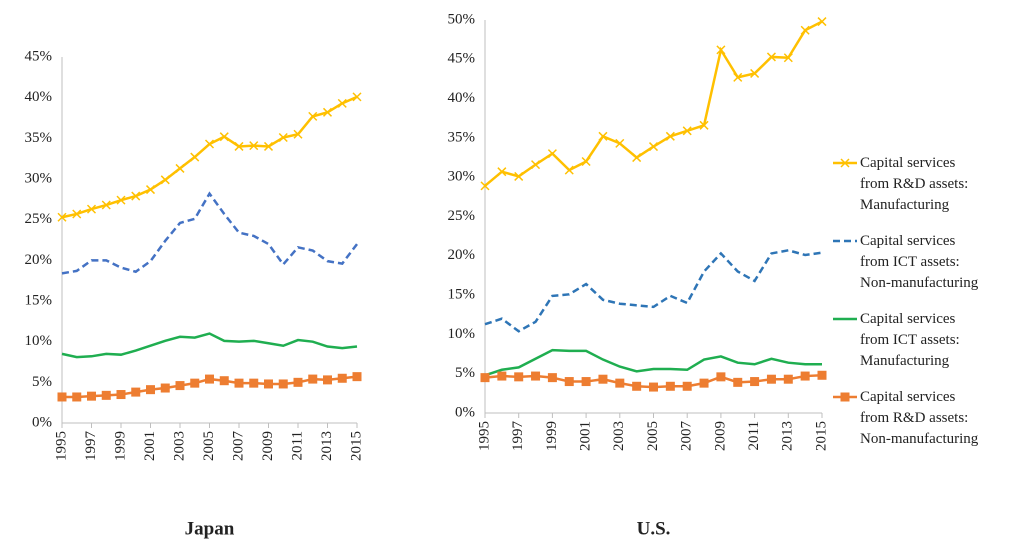  I want to click on x-tick-label: 2003, so click(179, 446).